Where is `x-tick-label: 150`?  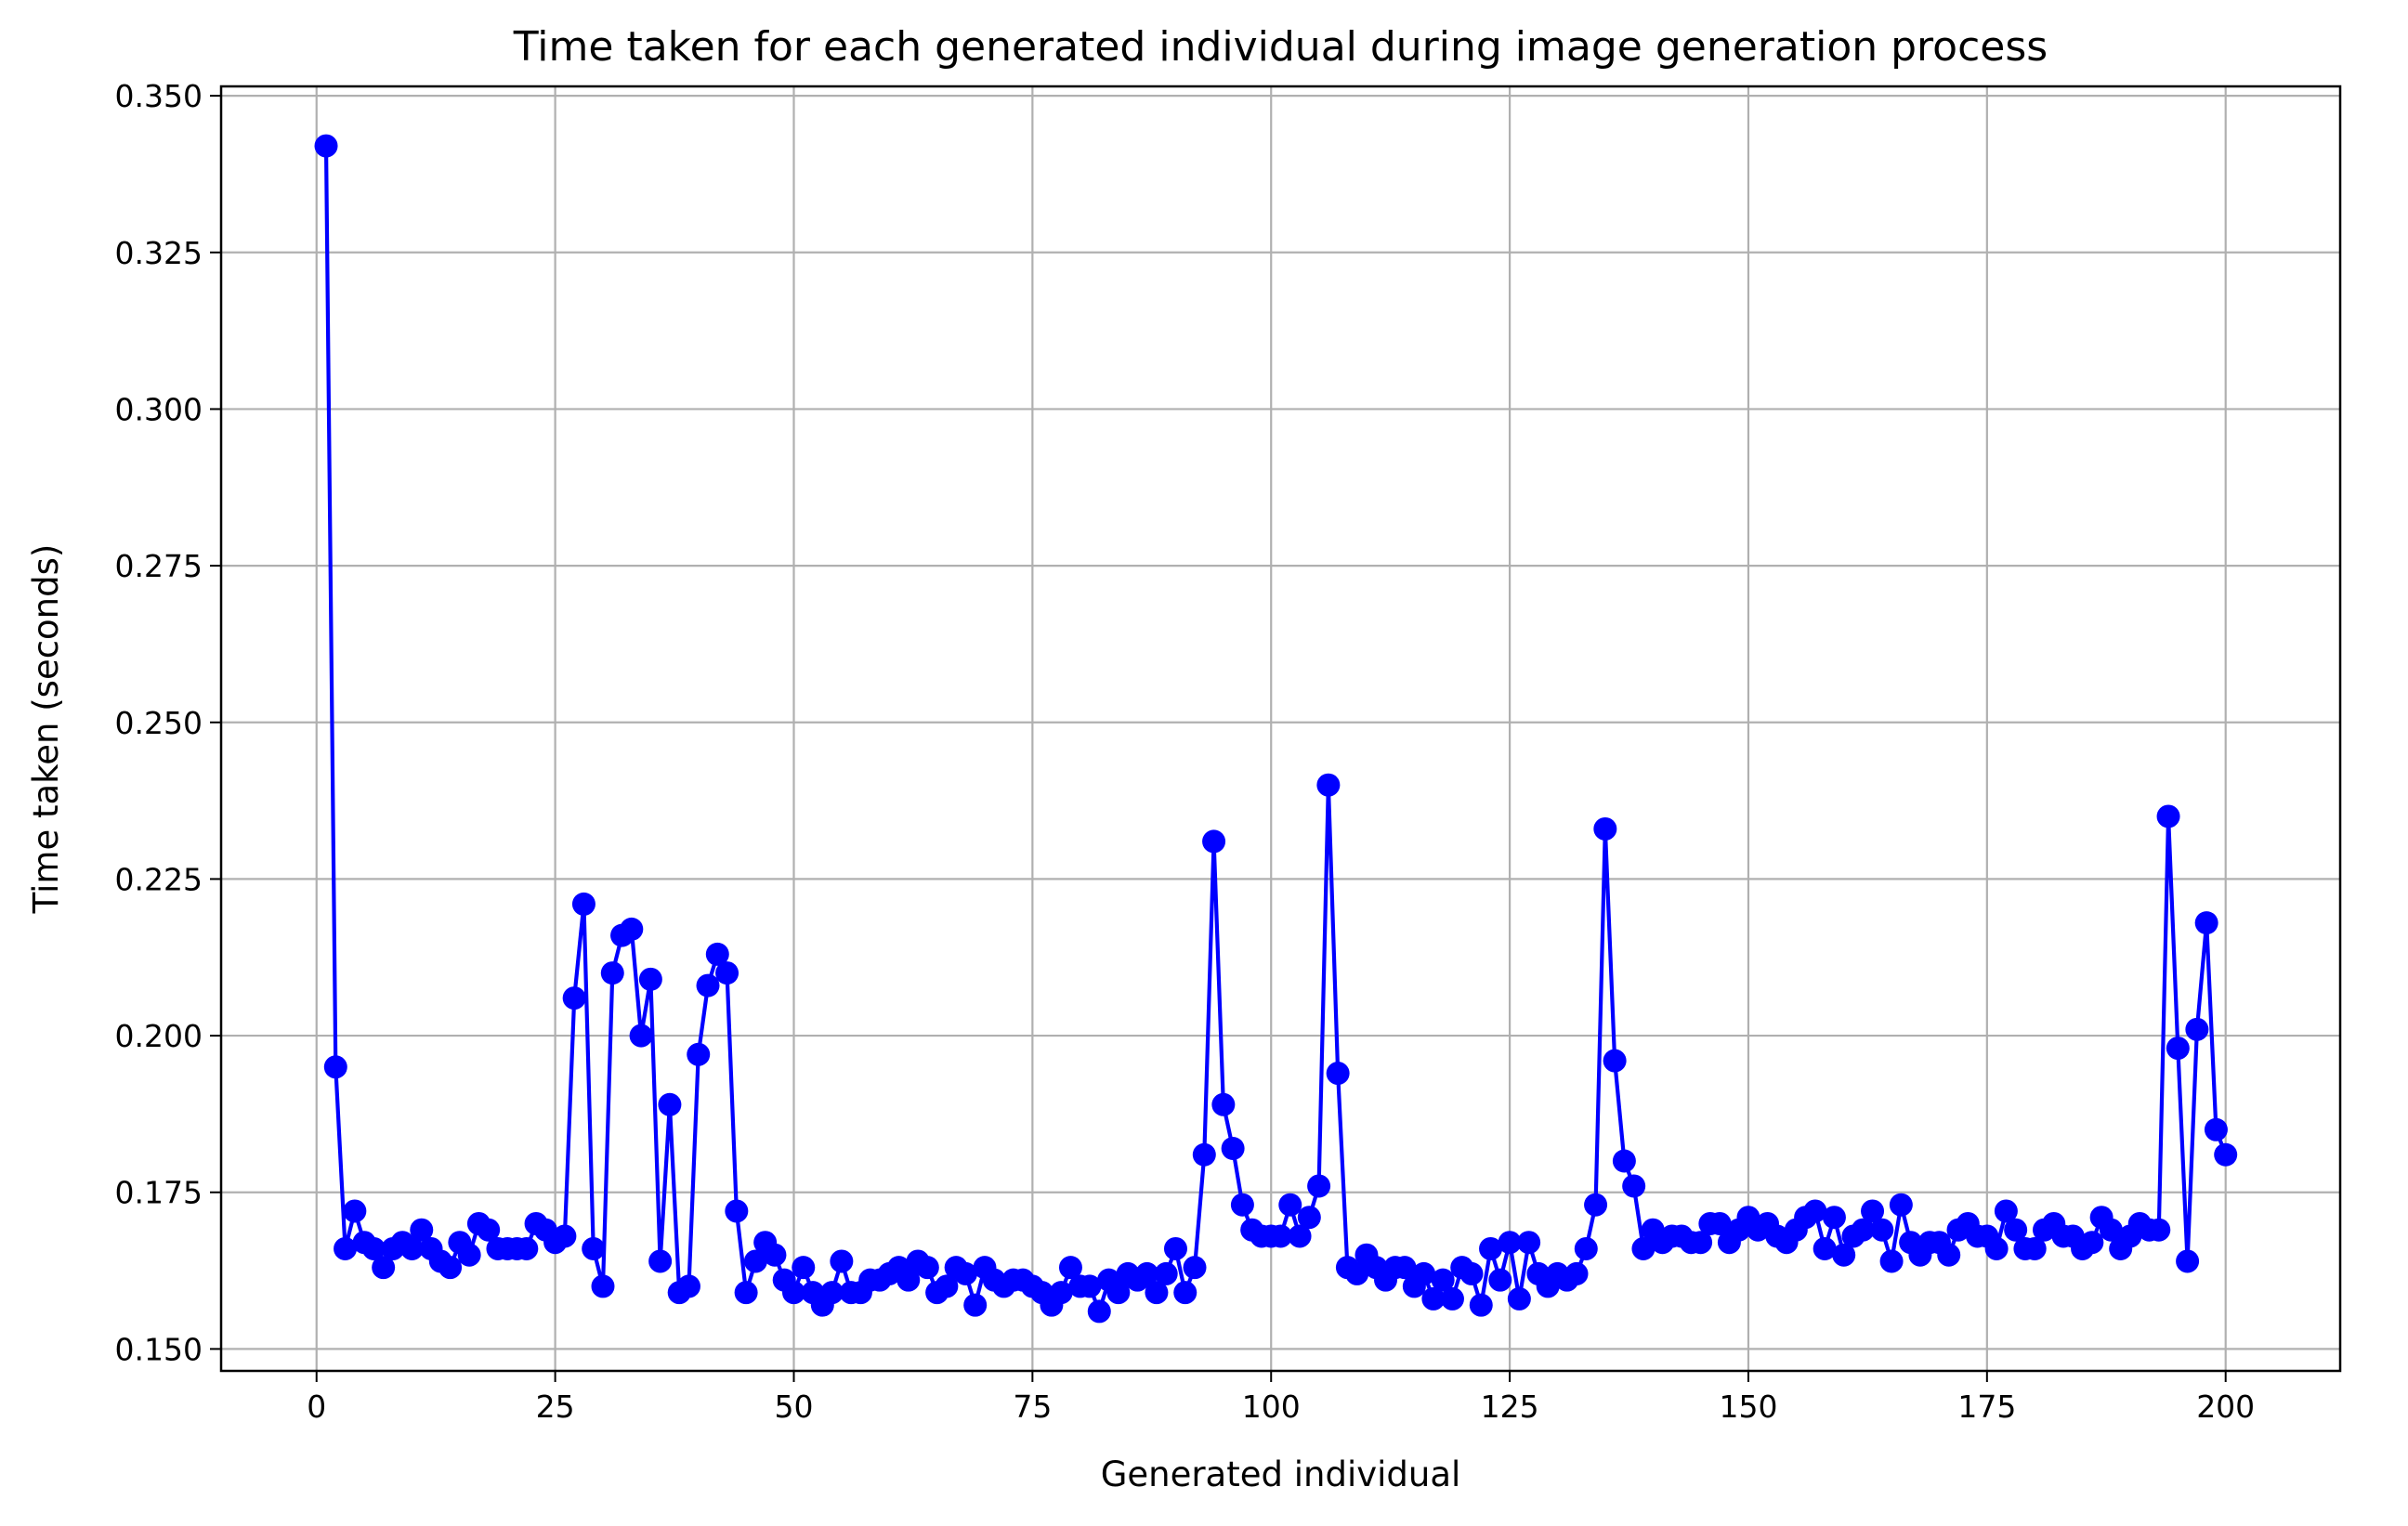 x-tick-label: 150 is located at coordinates (1748, 1407).